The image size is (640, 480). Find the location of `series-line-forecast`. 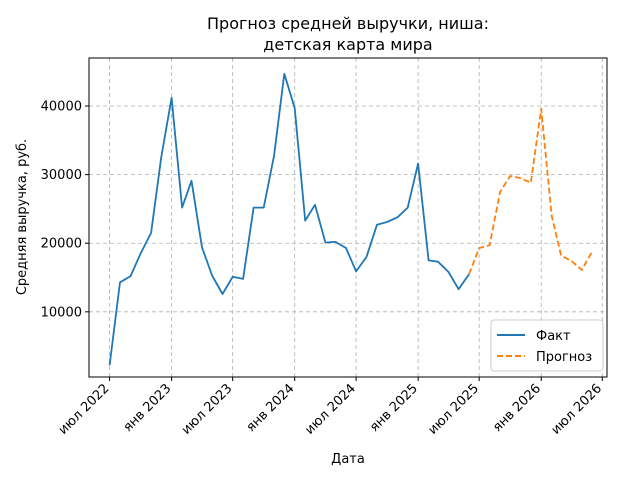

series-line-forecast is located at coordinates (530, 191).